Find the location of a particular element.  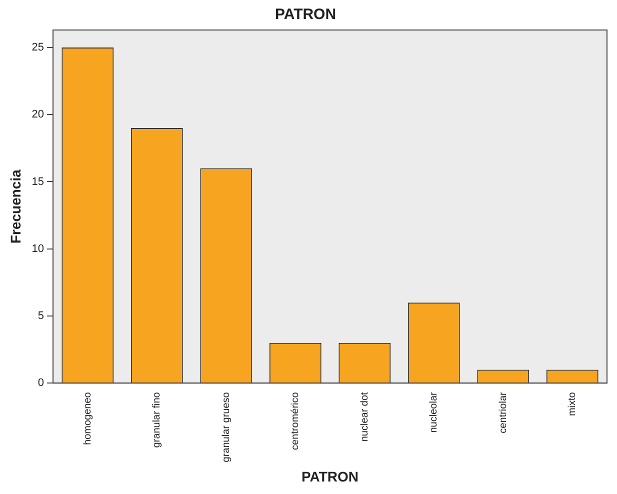

y-tick-label: 10 is located at coordinates (38, 248).